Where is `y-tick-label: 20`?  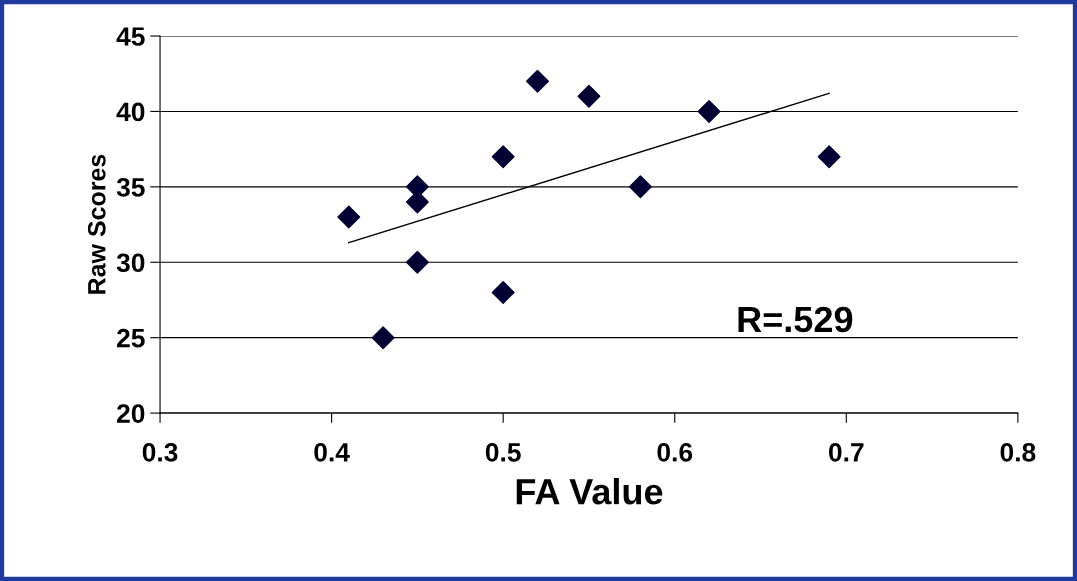
y-tick-label: 20 is located at coordinates (131, 413).